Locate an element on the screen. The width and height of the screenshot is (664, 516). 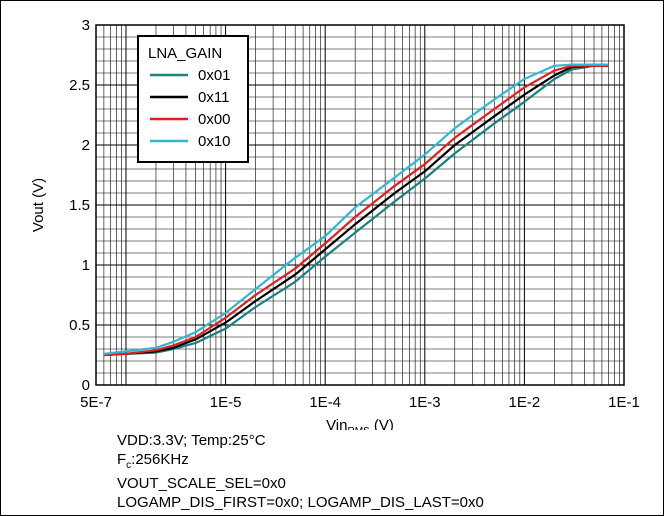
y-tick-label: 2 is located at coordinates (86, 145).